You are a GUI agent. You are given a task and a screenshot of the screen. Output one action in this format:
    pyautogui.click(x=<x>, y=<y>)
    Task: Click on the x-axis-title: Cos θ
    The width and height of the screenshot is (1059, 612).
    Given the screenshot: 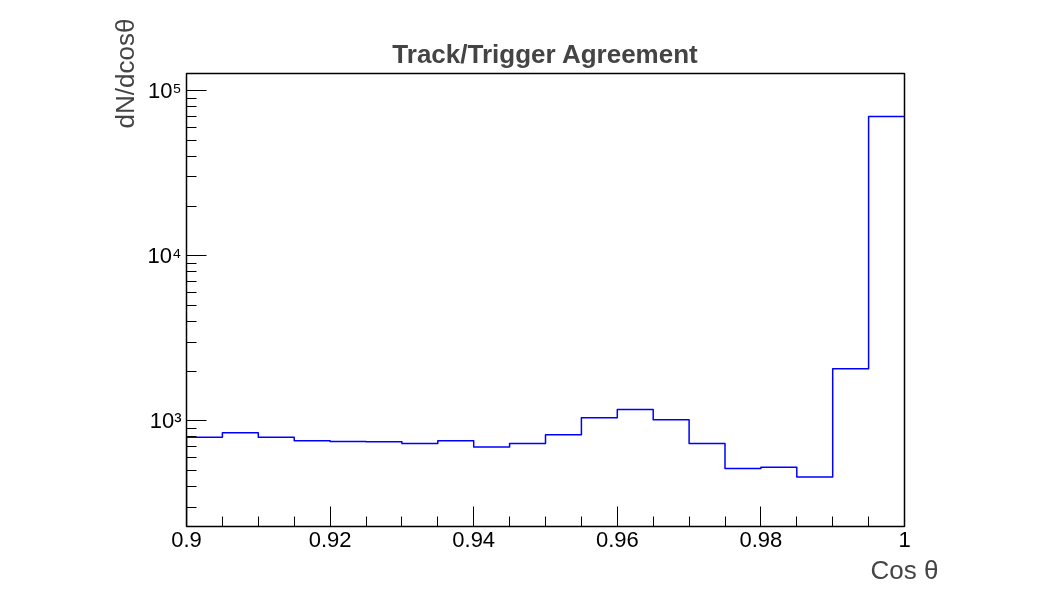 What is the action you would take?
    pyautogui.click(x=904, y=569)
    